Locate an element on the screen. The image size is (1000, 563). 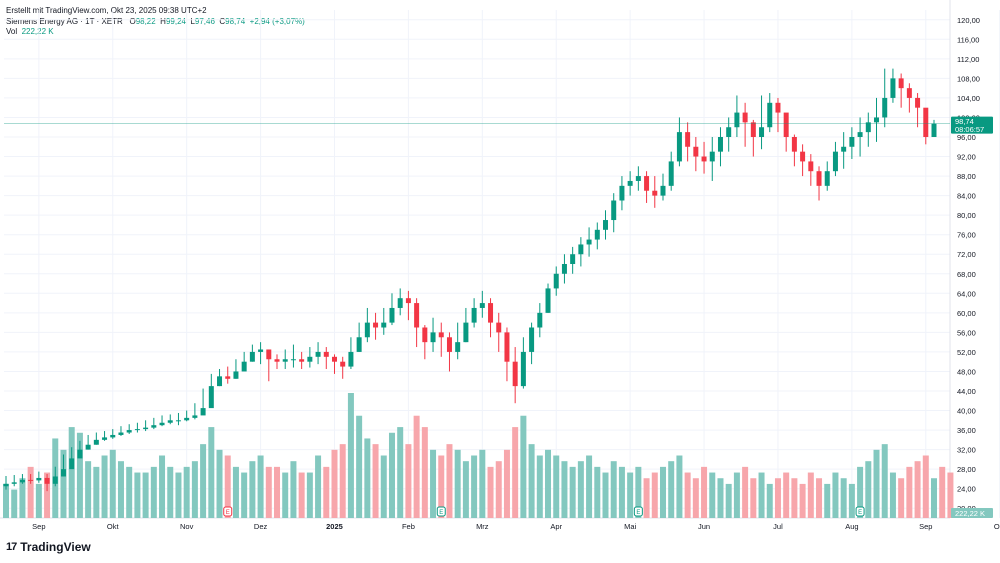
y-tick-label: 64,00 is located at coordinates (966, 293).